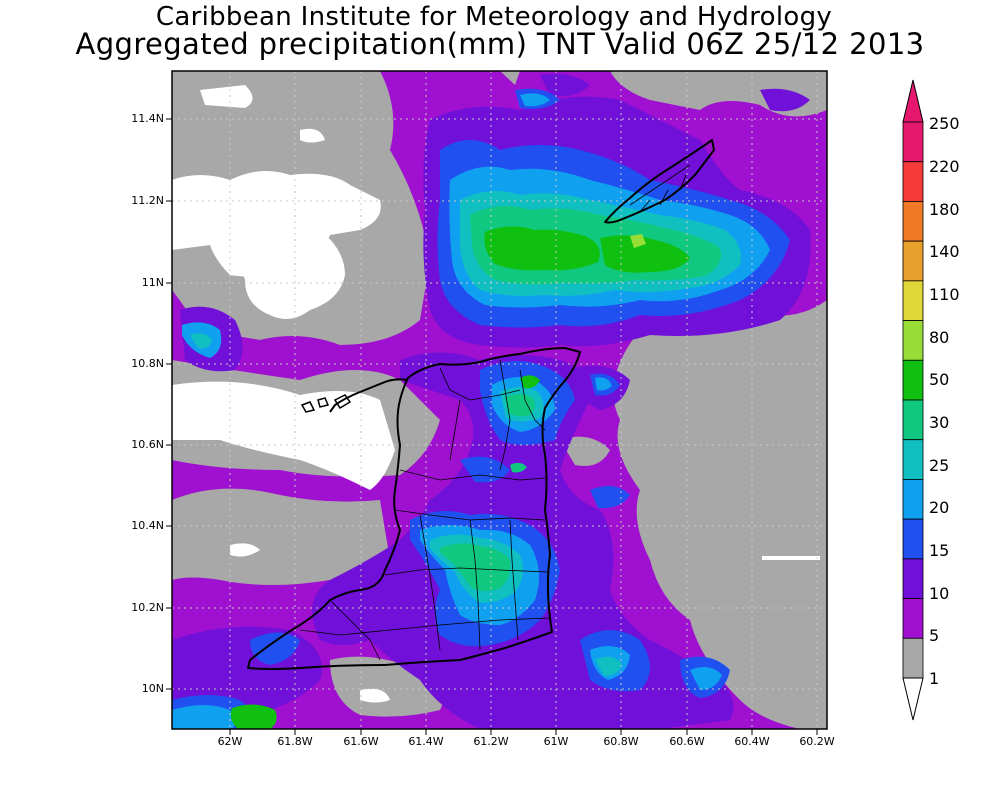  What do you see at coordinates (939, 507) in the screenshot?
I see `colorbar-label: 20` at bounding box center [939, 507].